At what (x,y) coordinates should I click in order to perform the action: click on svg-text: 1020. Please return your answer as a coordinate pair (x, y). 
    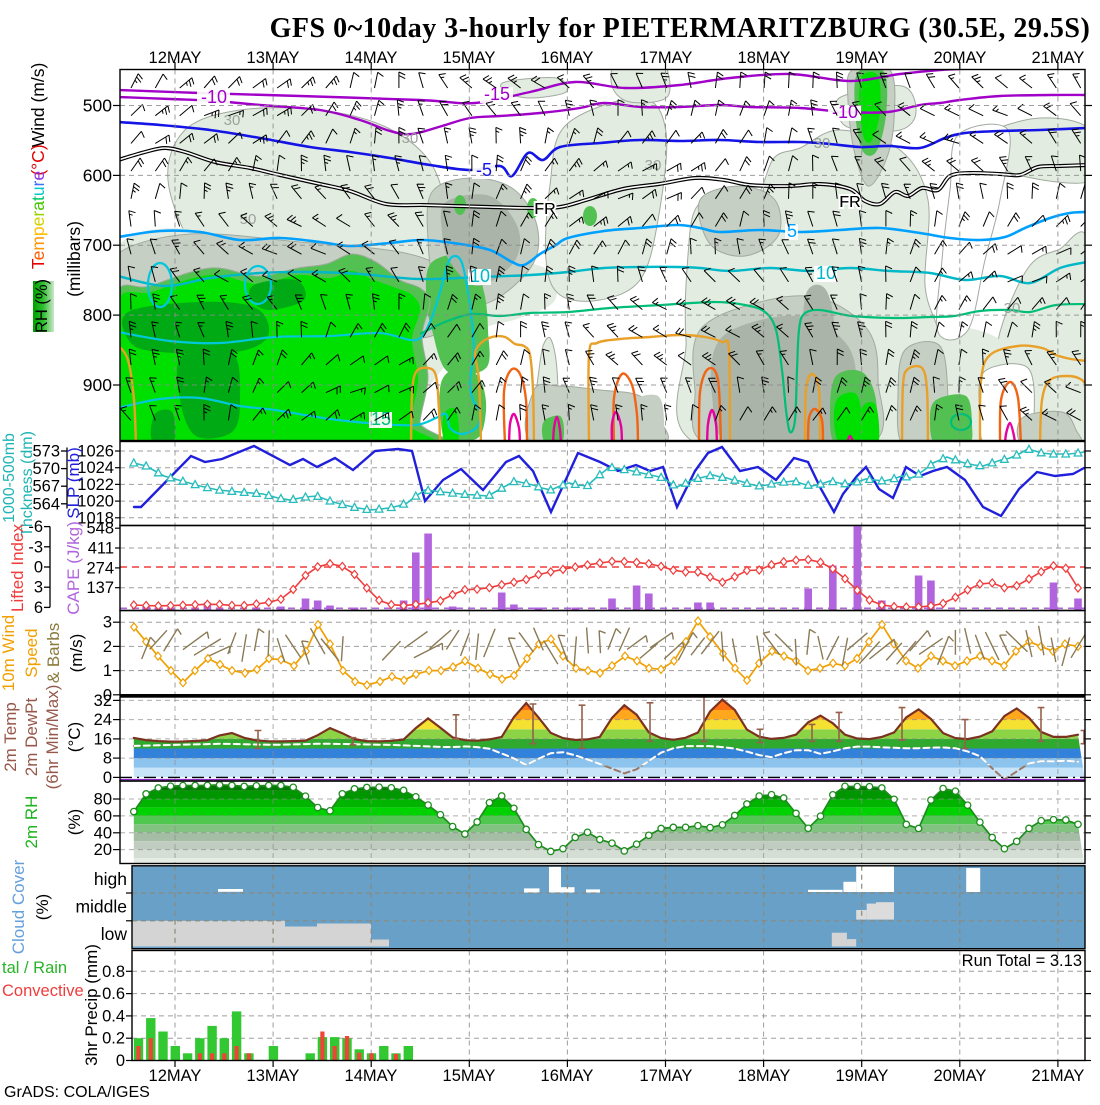
    Looking at the image, I should click on (95, 502).